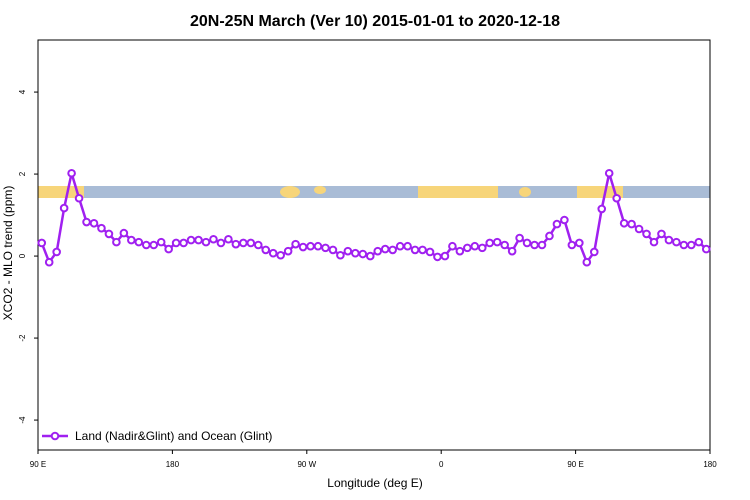 This screenshot has width=750, height=500. I want to click on y-tick-label: 0, so click(22, 255).